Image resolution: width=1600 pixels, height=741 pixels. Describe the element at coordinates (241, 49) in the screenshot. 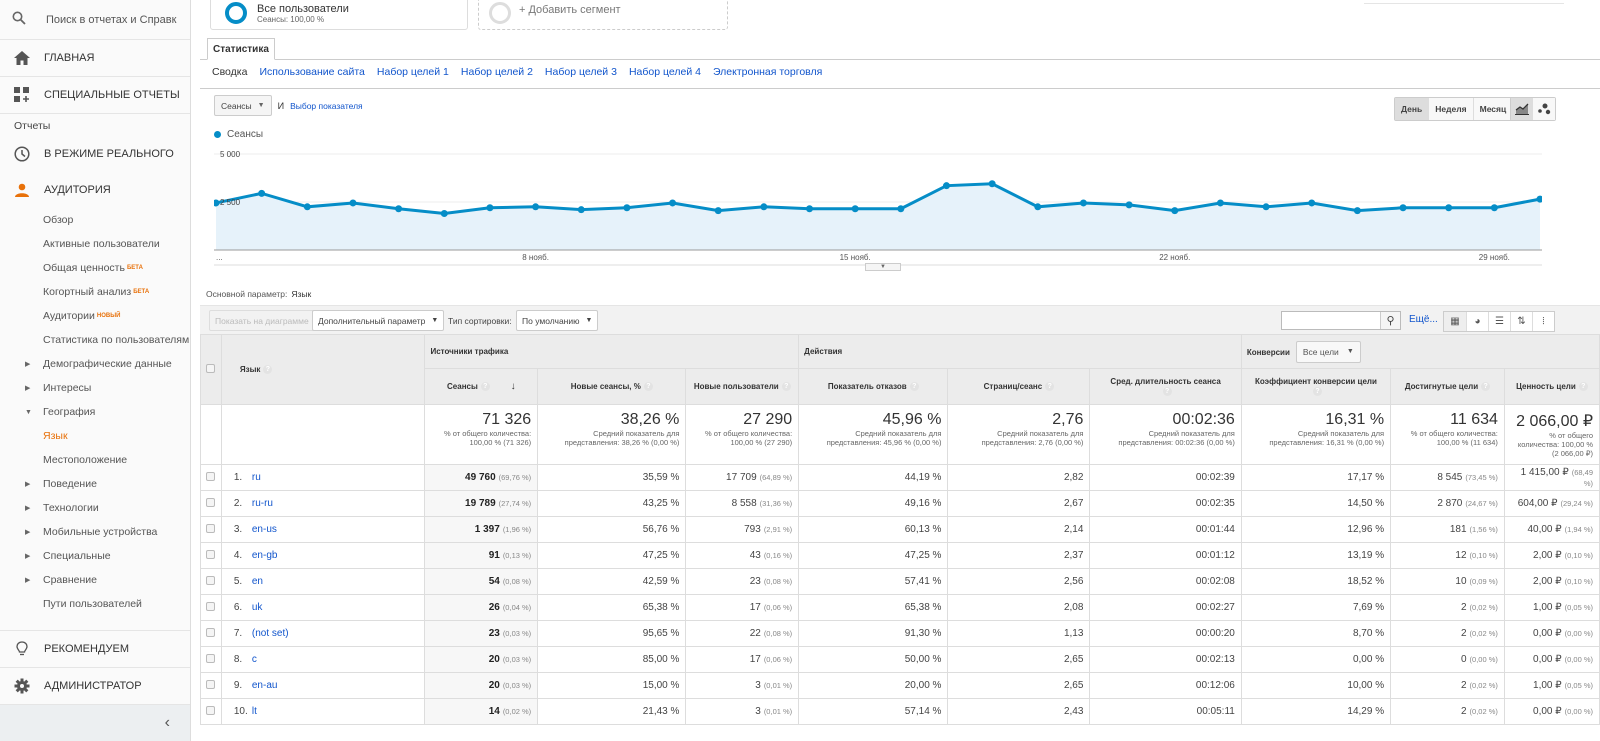

I see `tab-statistics: Статистика` at that location.